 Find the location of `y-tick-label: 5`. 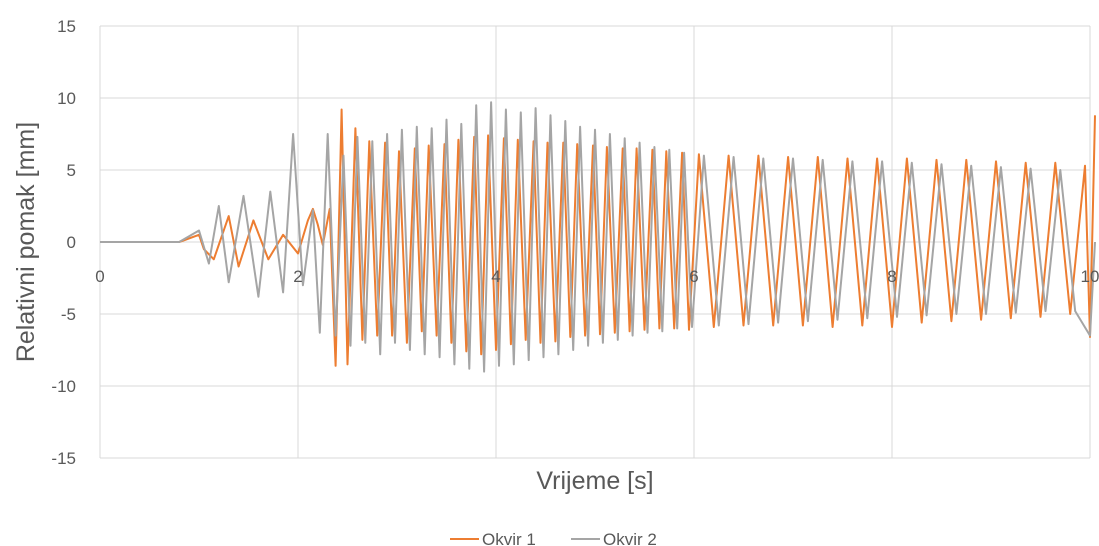

y-tick-label: 5 is located at coordinates (71, 170).